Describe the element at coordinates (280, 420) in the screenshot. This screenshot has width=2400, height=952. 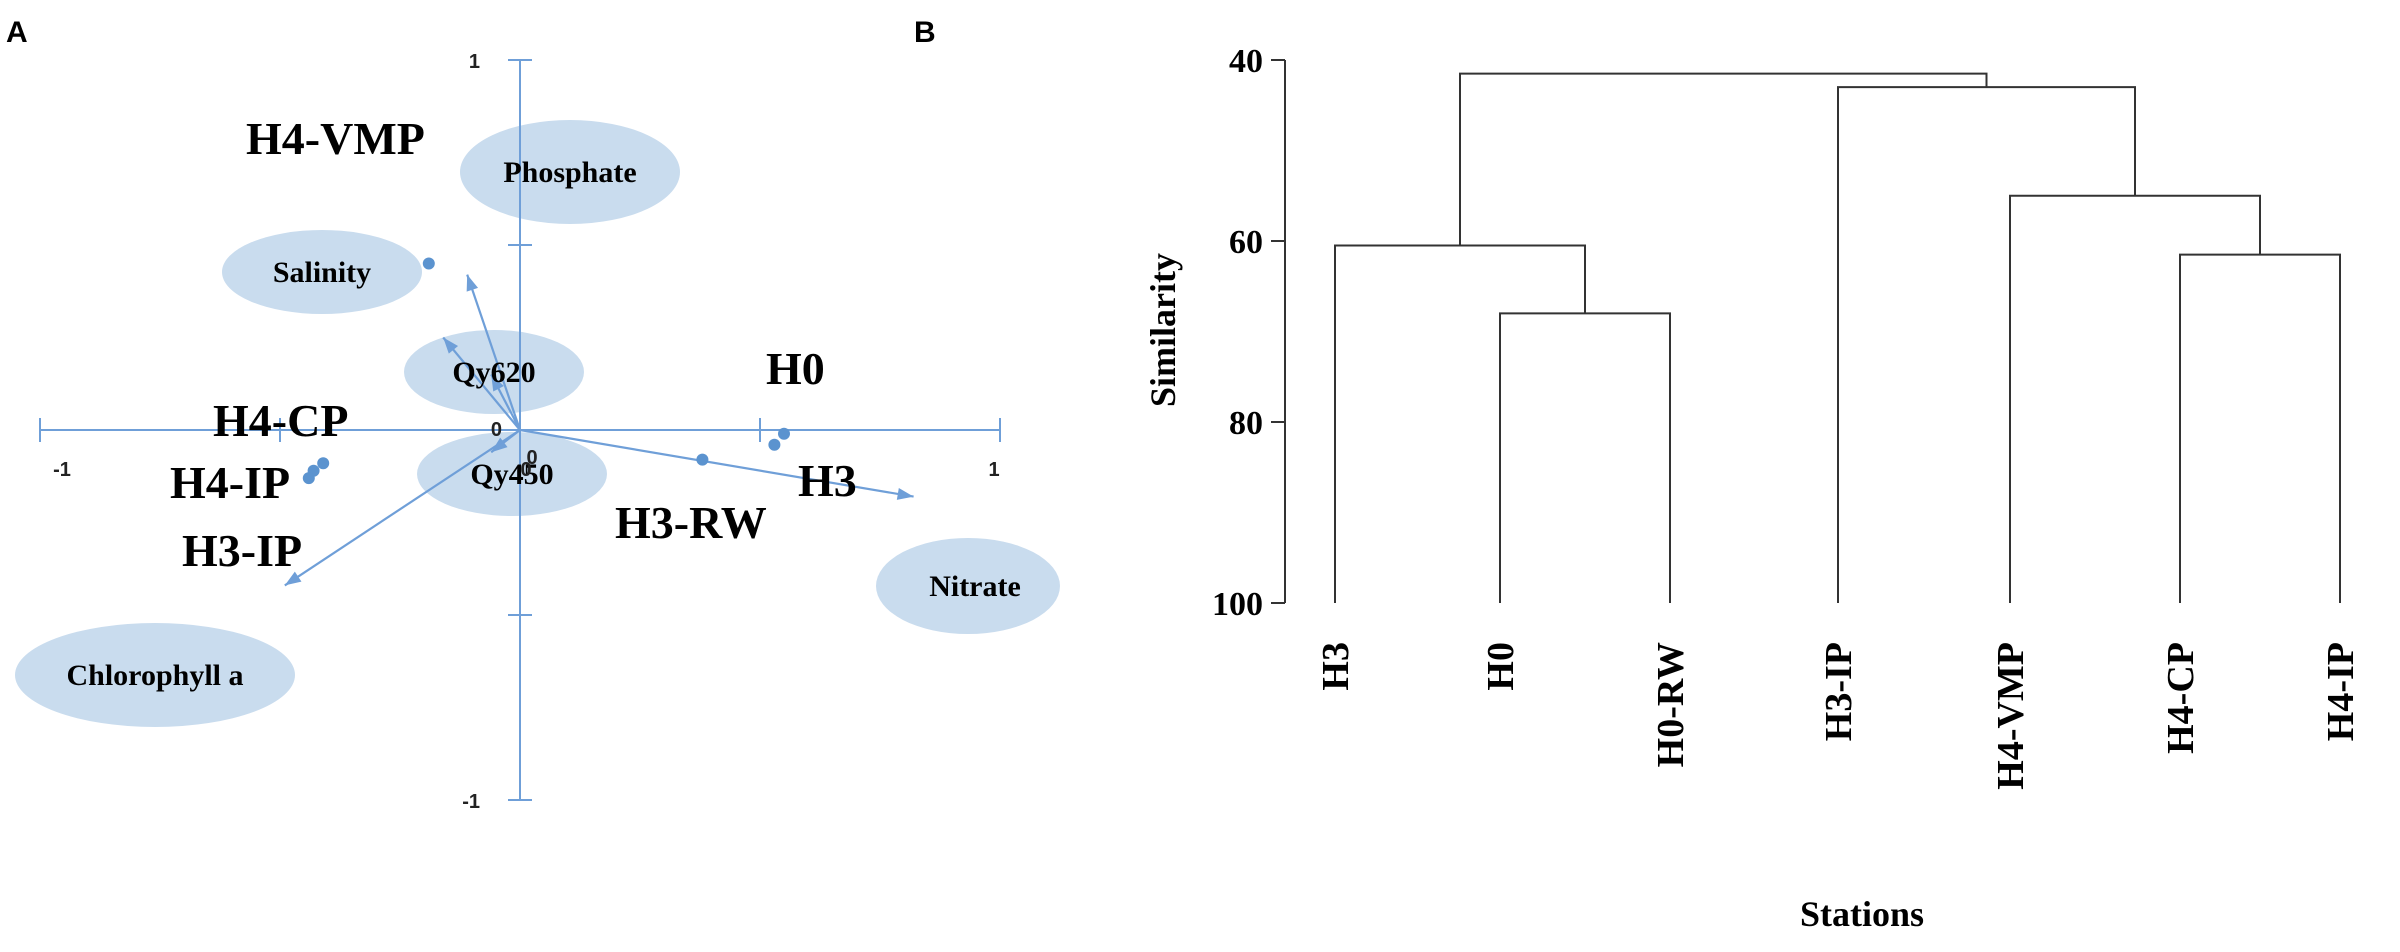
I see `pca-station-label-h4-cp: H4-CP` at that location.